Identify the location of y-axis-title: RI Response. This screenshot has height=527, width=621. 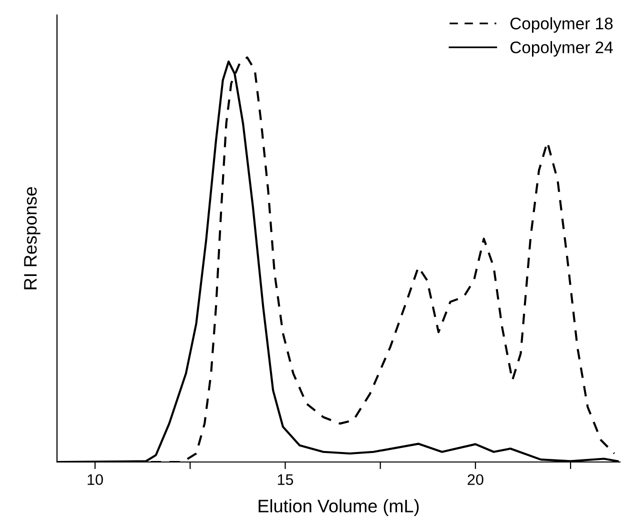
(32, 238).